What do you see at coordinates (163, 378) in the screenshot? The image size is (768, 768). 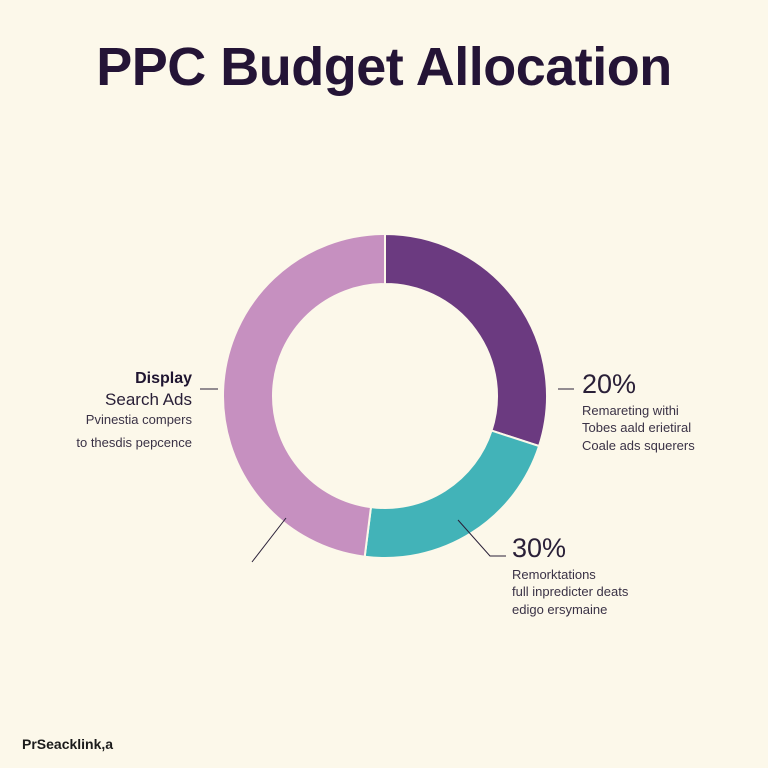 I see `label-left-strong: Display` at bounding box center [163, 378].